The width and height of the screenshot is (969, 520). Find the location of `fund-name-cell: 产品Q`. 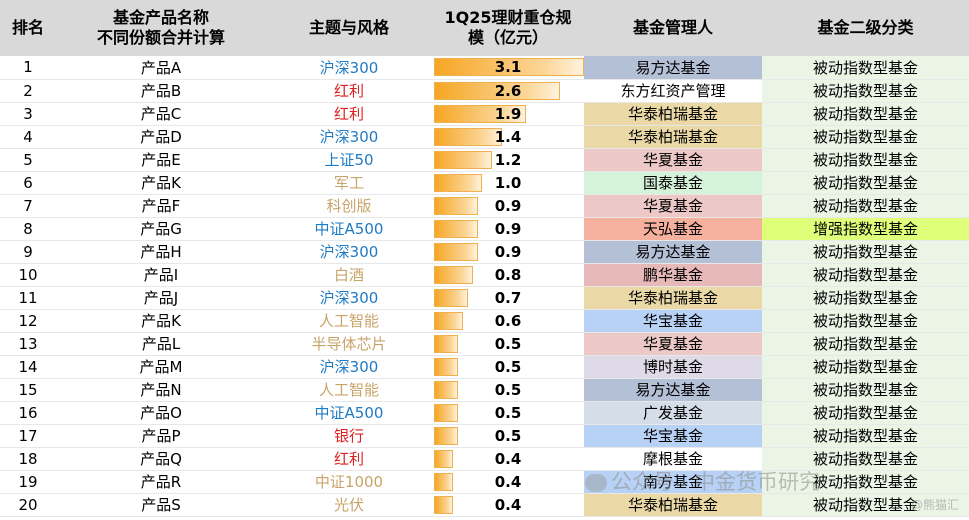

fund-name-cell: 产品Q is located at coordinates (161, 459).